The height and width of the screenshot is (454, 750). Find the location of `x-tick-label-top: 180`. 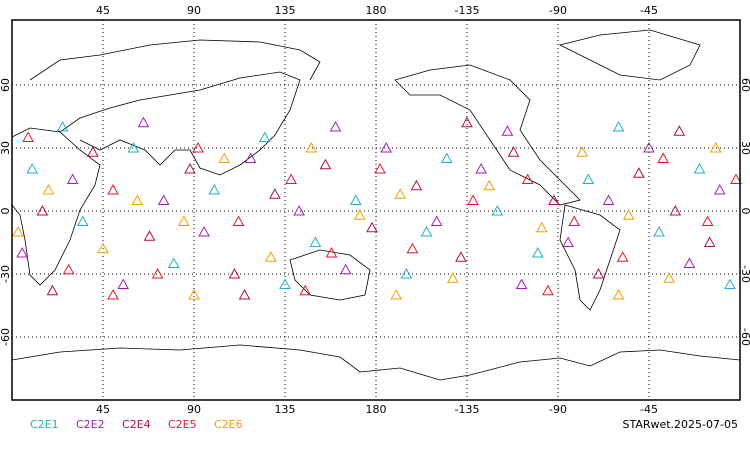

x-tick-label-top: 180 is located at coordinates (376, 10).